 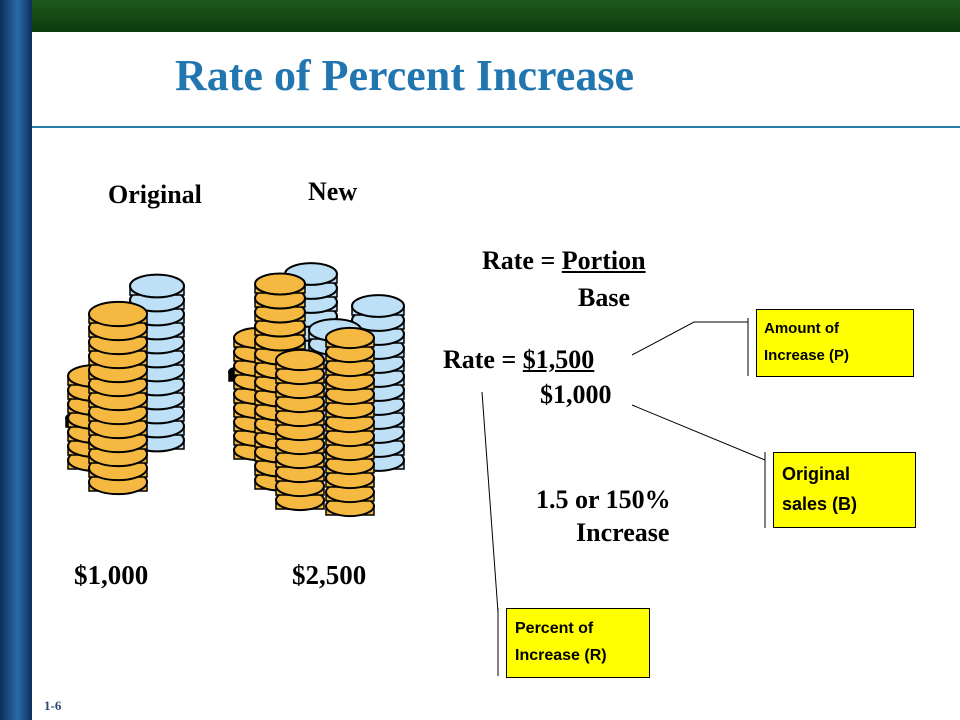 I want to click on rate-formula-numerator: Portion, so click(x=603, y=260).